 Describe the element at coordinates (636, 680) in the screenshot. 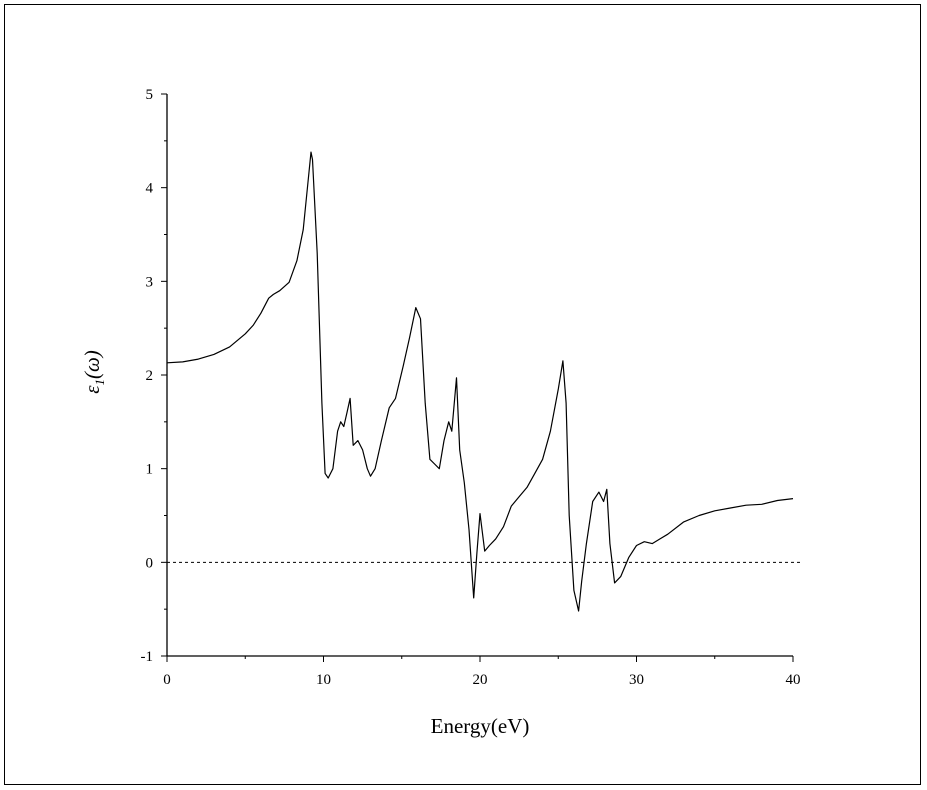

I see `x-tick-label: 30` at that location.